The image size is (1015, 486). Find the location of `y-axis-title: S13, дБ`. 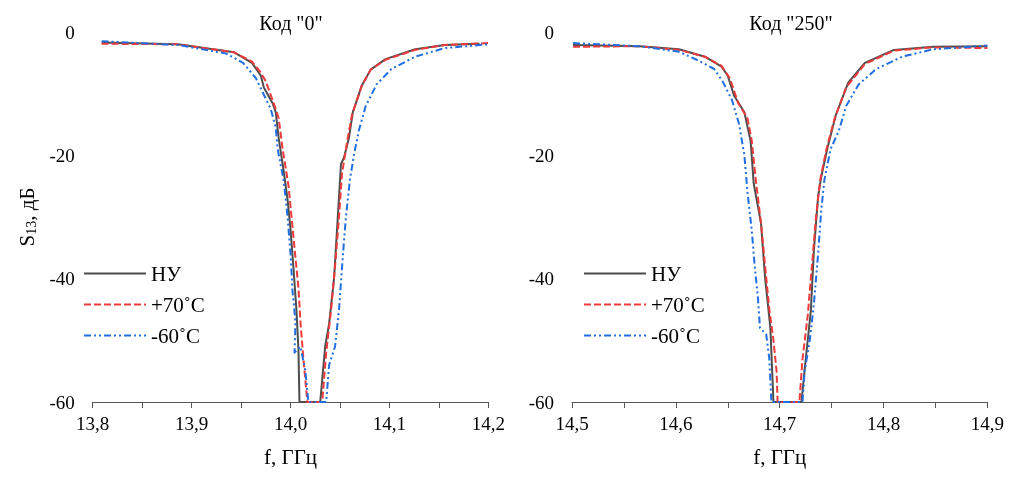

y-axis-title: S13, дБ is located at coordinates (26, 217).